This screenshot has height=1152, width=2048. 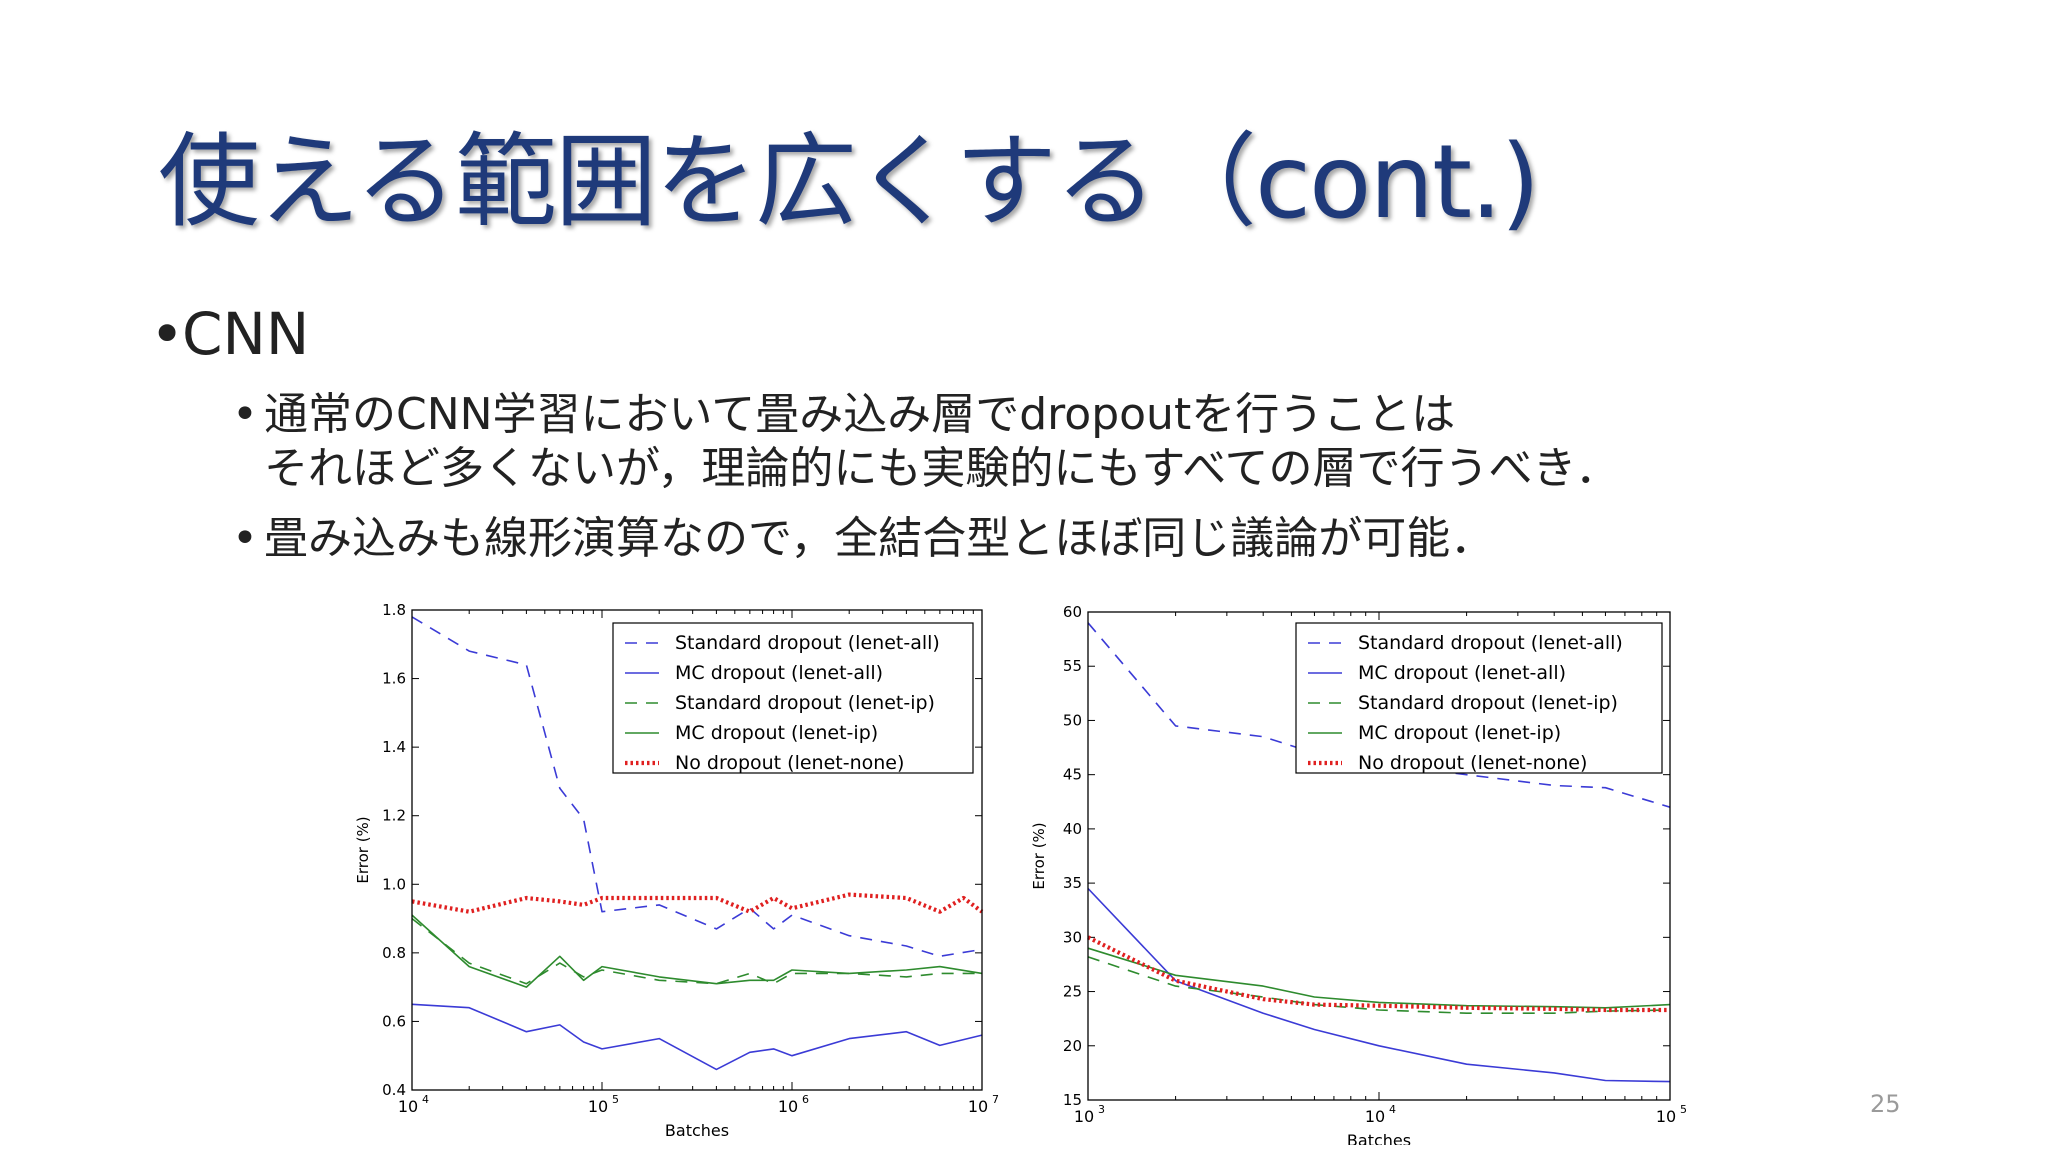 What do you see at coordinates (394, 816) in the screenshot?
I see `y-tick-label: 1.2` at bounding box center [394, 816].